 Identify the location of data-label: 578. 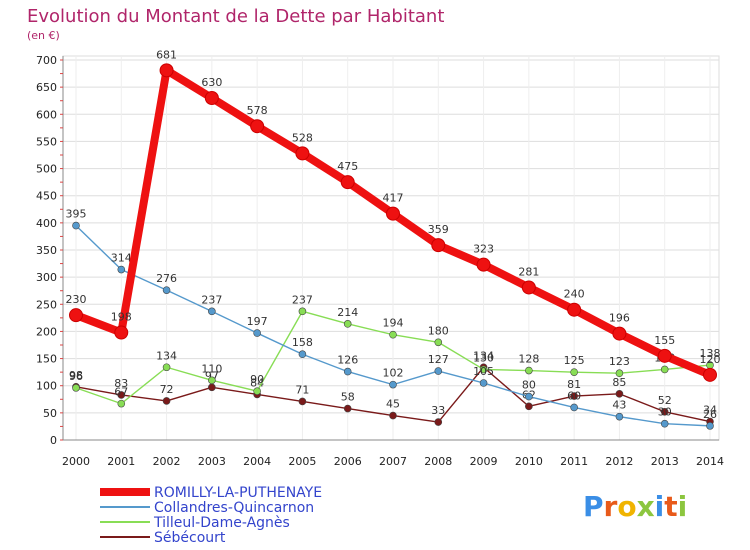
(257, 110).